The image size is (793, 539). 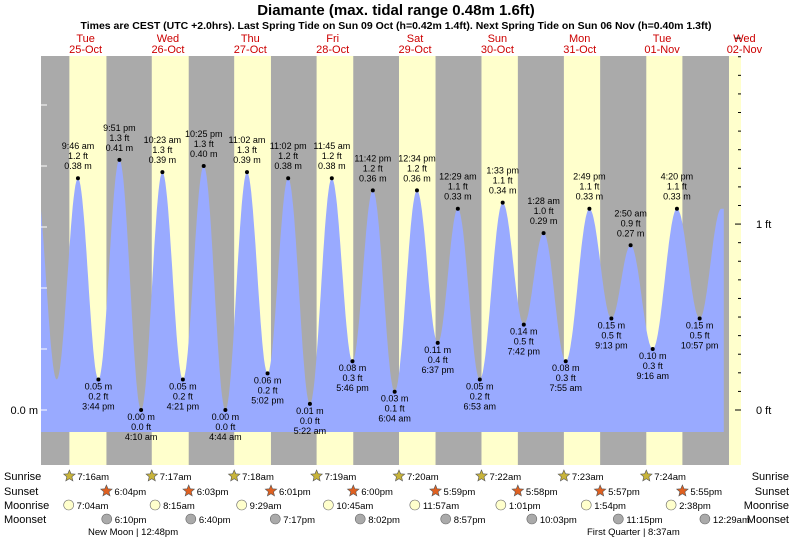 What do you see at coordinates (695, 506) in the screenshot?
I see `moonrise-time: 2:38pm` at bounding box center [695, 506].